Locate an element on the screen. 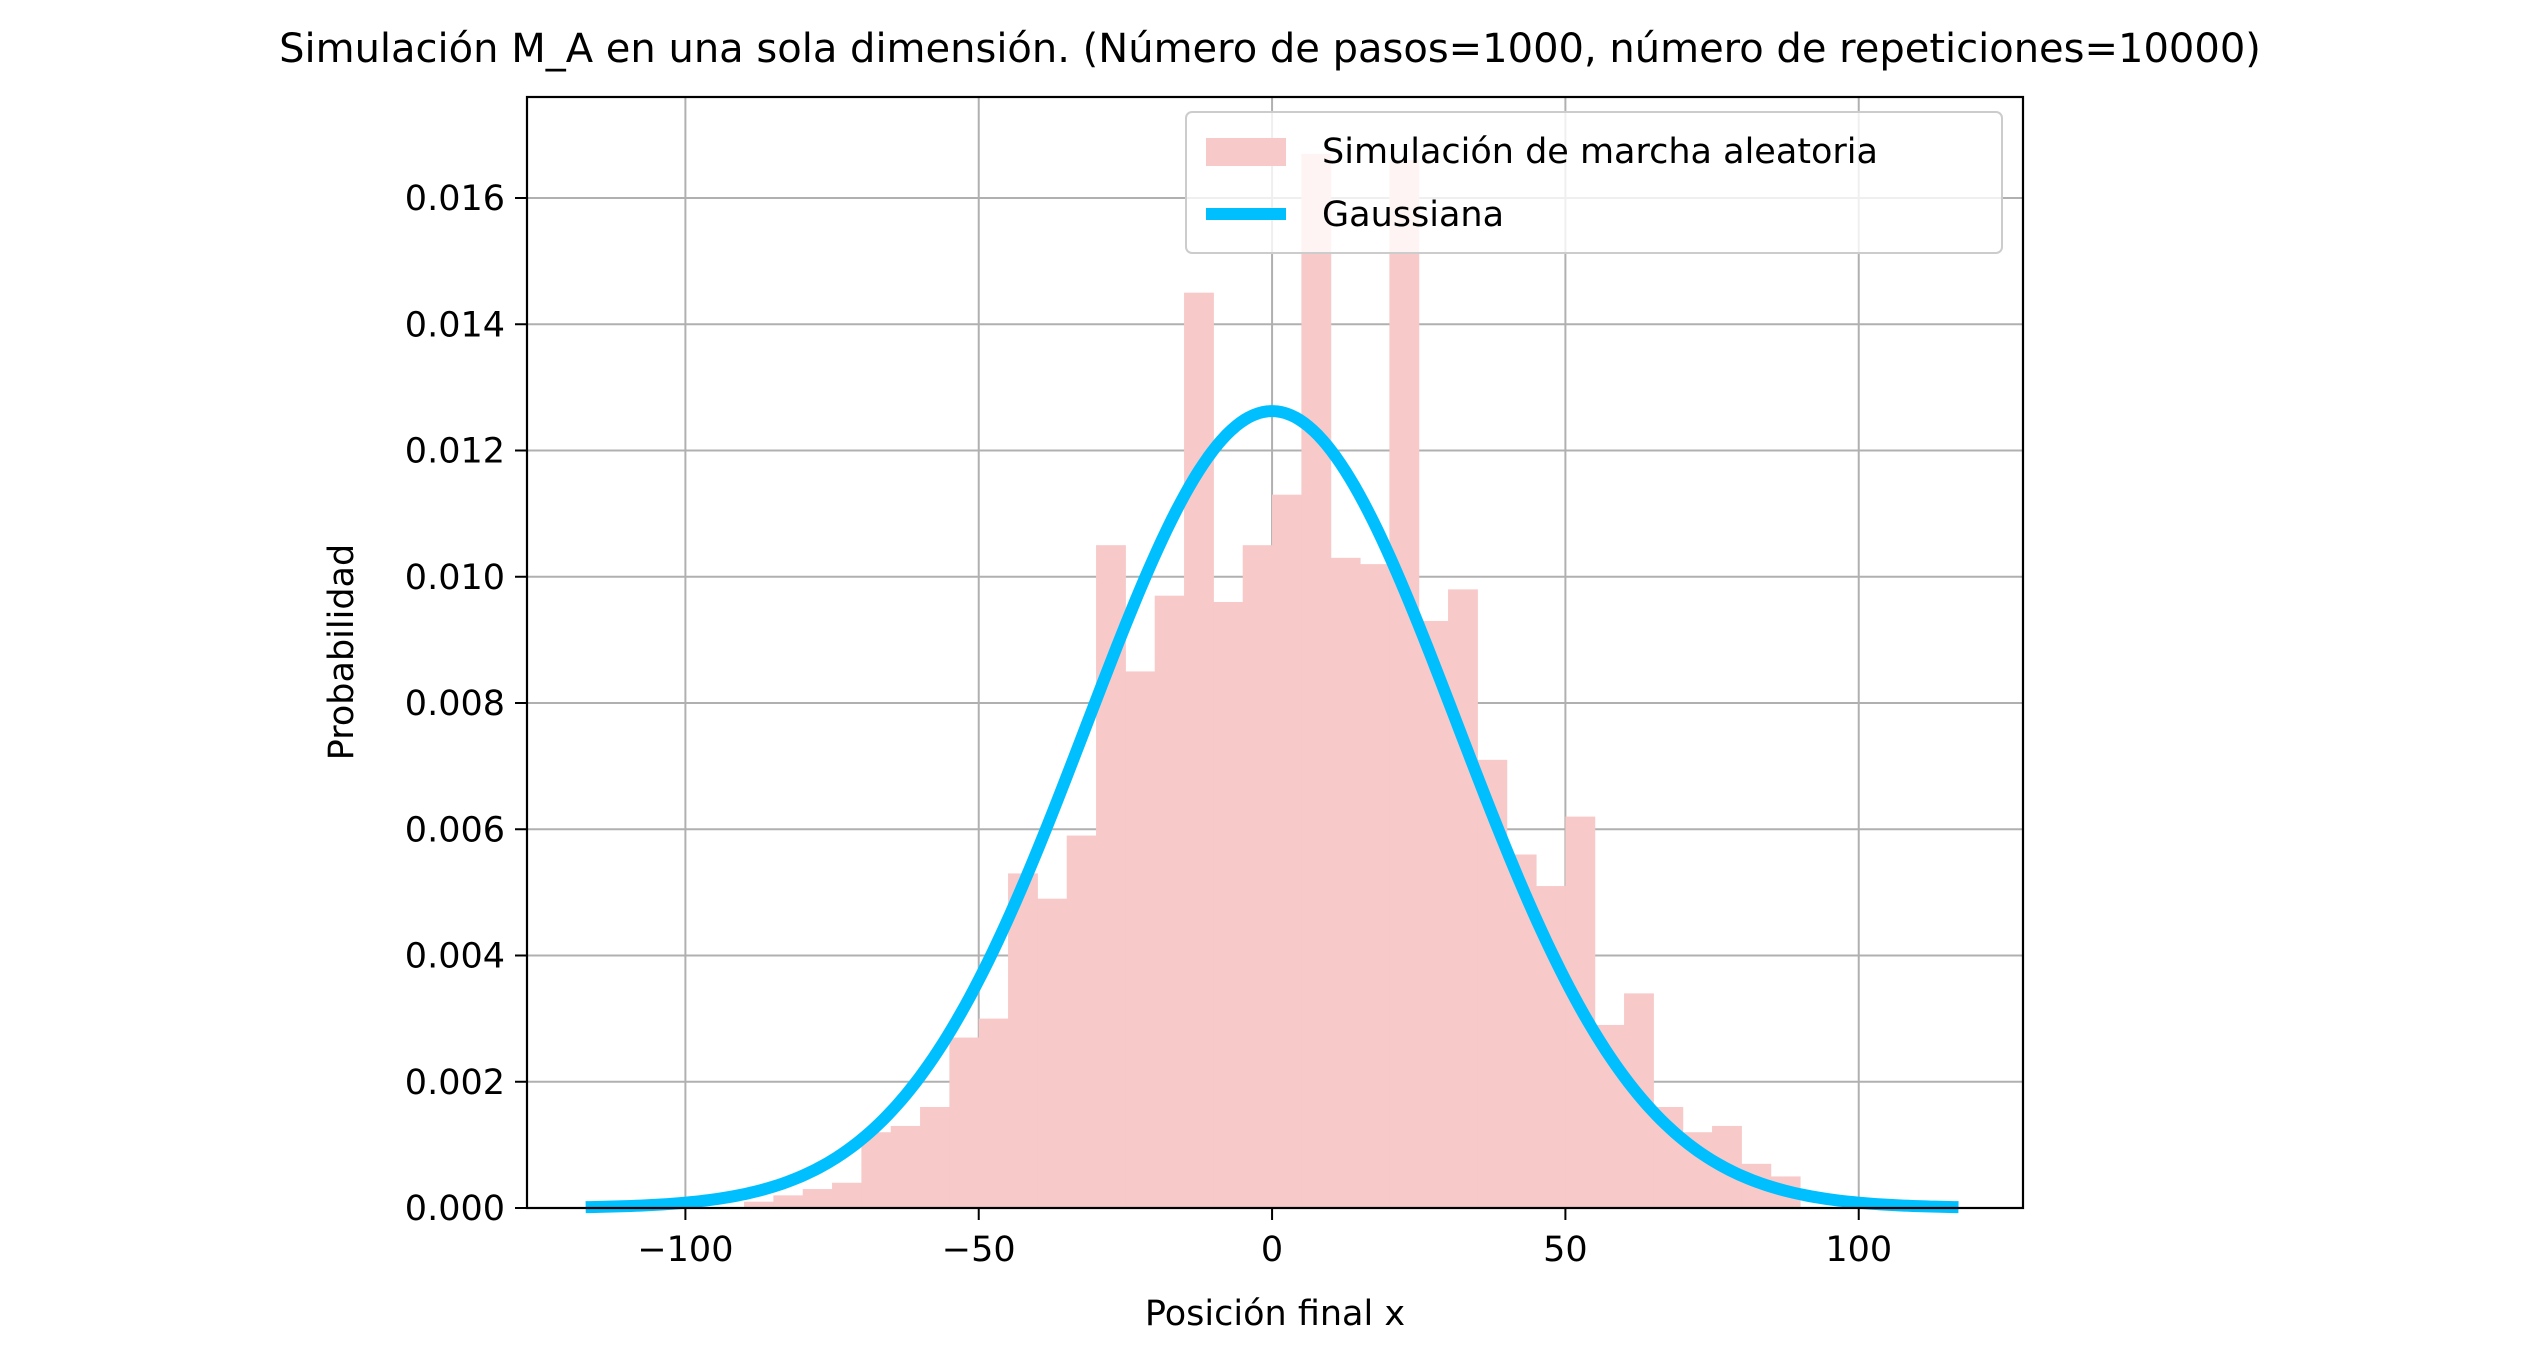 This screenshot has width=2537, height=1363. x-tick-label: −100 is located at coordinates (685, 1250).